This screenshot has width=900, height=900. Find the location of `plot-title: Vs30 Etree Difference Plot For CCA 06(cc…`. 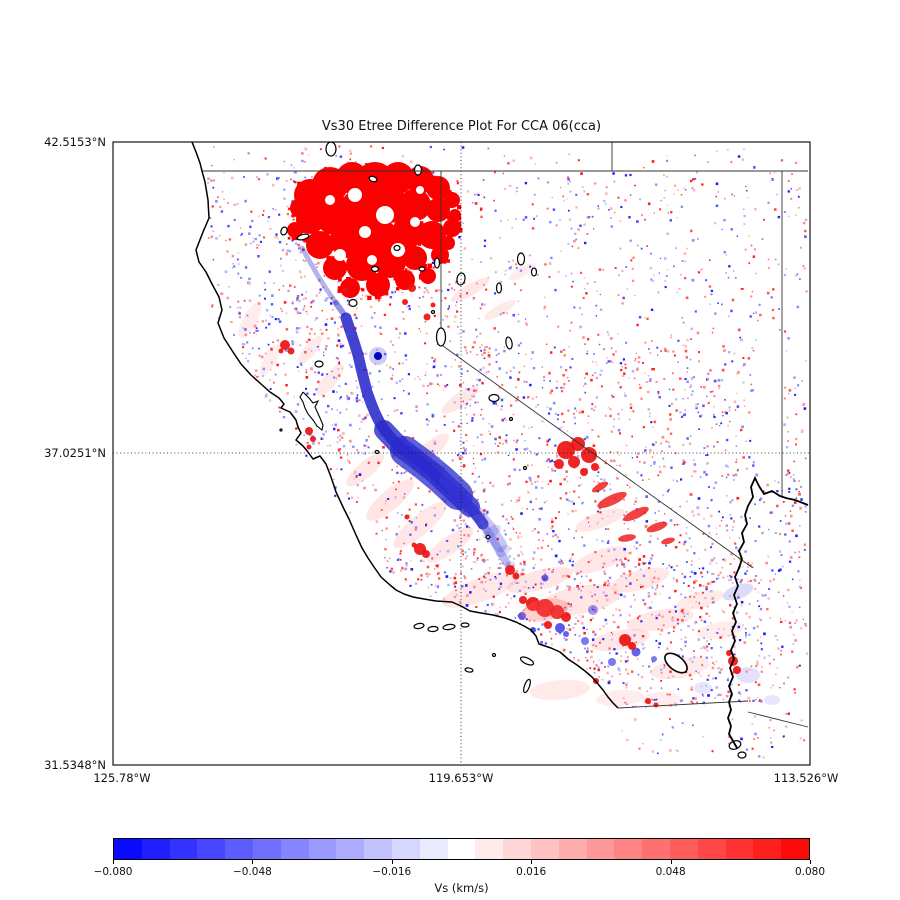

plot-title: Vs30 Etree Difference Plot For CCA 06(cc… is located at coordinates (461, 126).